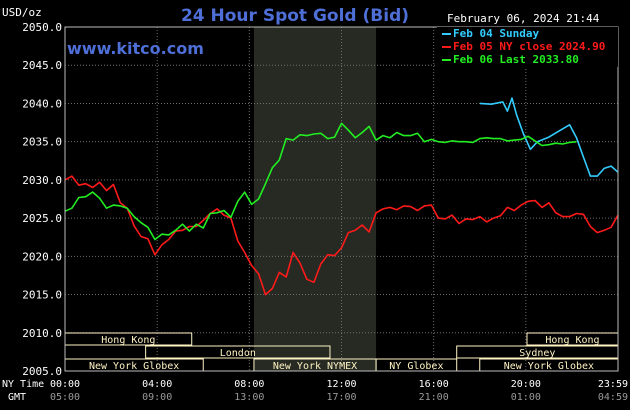 Image resolution: width=630 pixels, height=410 pixels. What do you see at coordinates (341, 384) in the screenshot?
I see `x-tick-label-ny: 12:00` at bounding box center [341, 384].